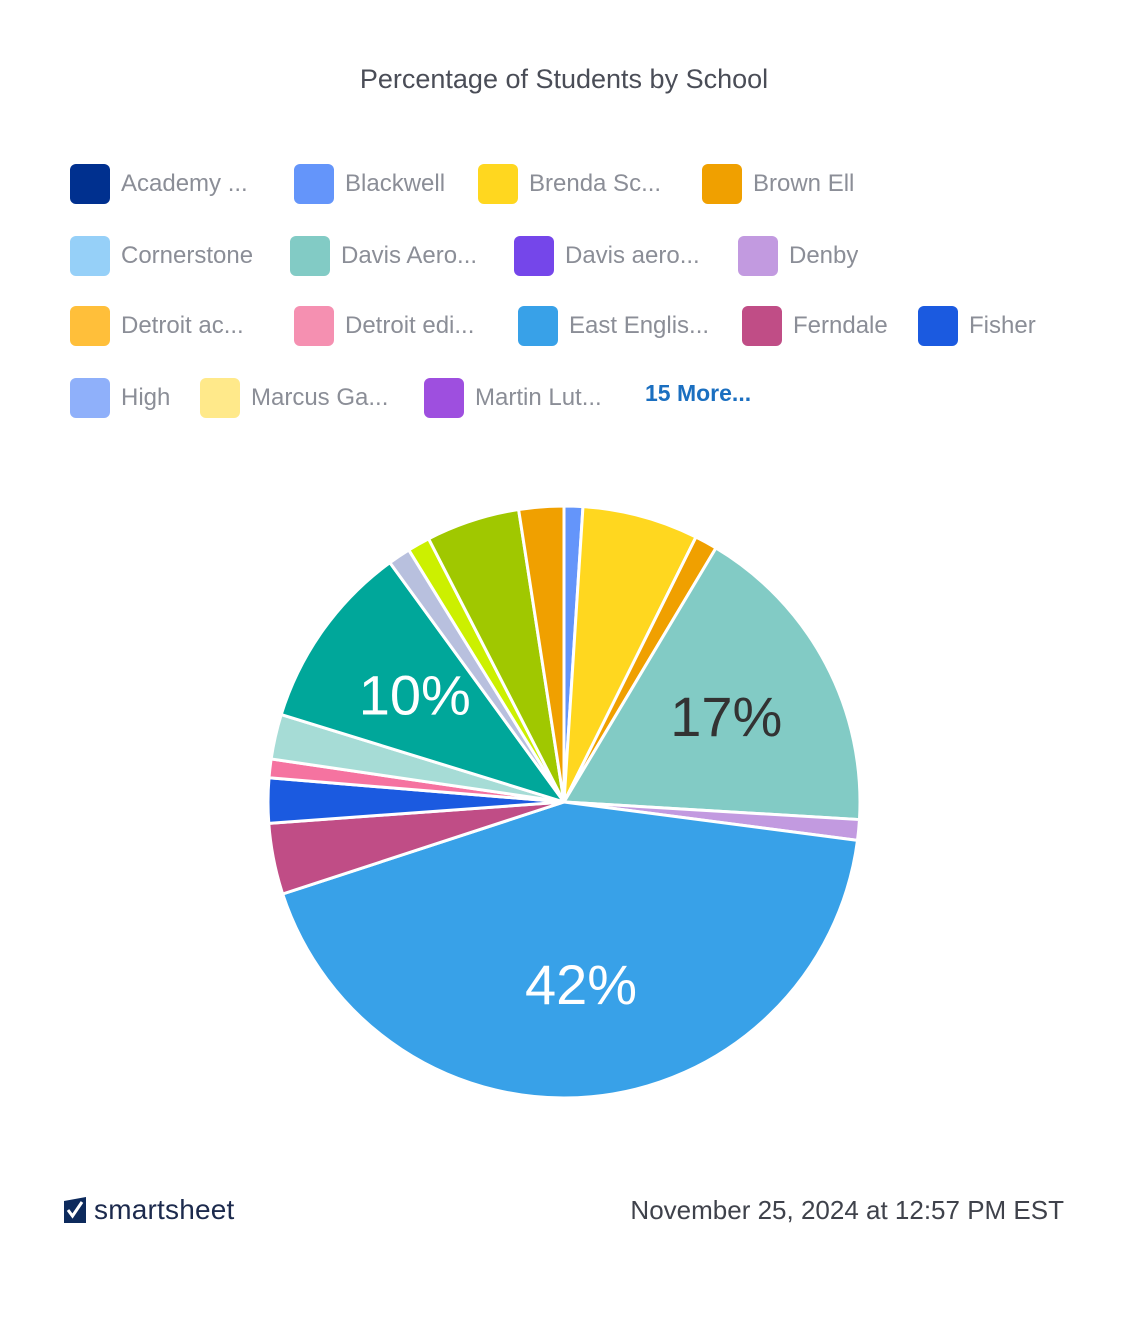 The image size is (1128, 1324). Describe the element at coordinates (164, 1209) in the screenshot. I see `brand-name: smartsheet` at that location.